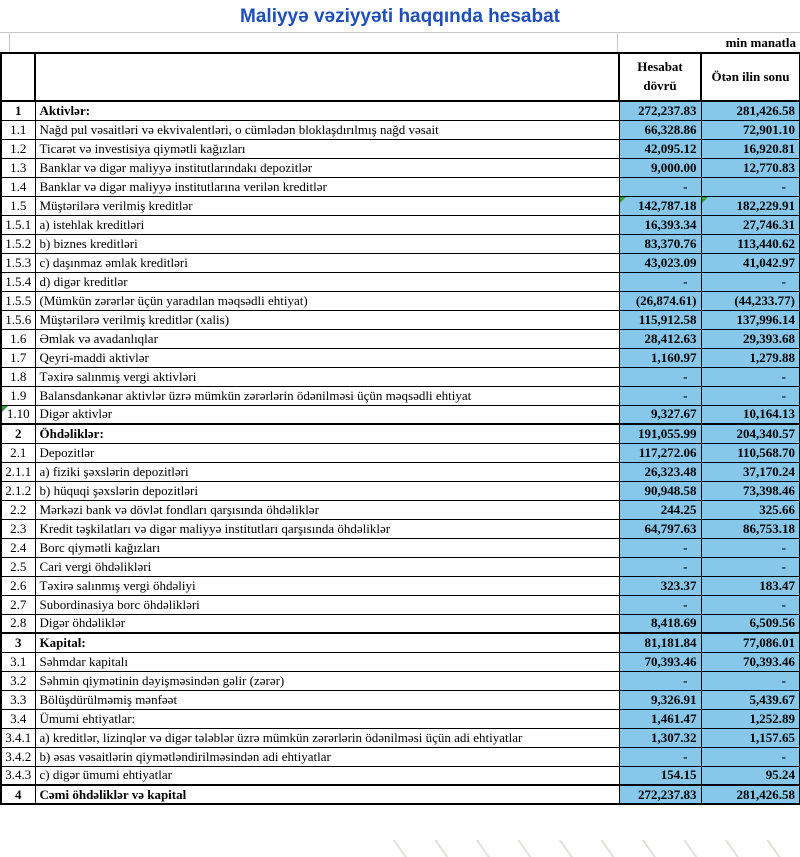 The width and height of the screenshot is (800, 857). I want to click on row-label-cell: Öhdəliklər:, so click(327, 433).